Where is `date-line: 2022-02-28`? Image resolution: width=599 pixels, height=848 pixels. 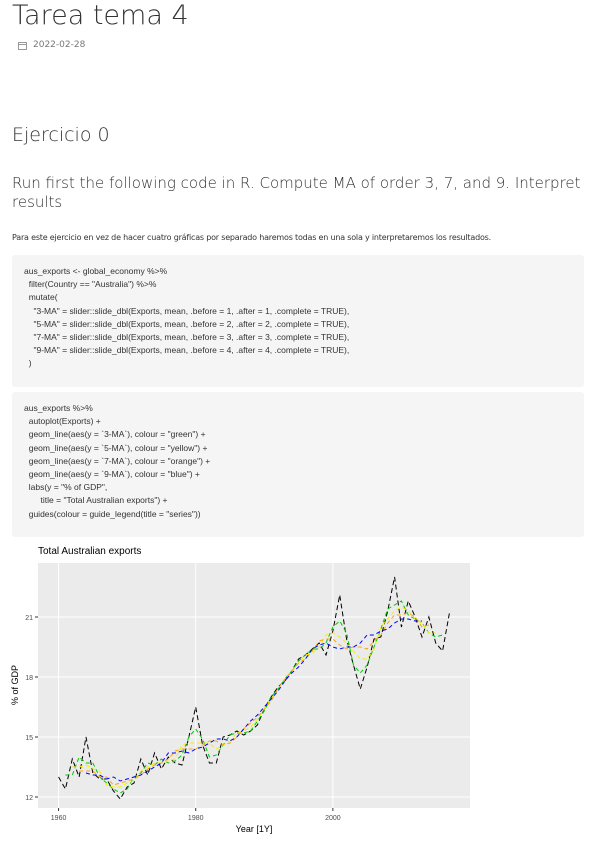 date-line: 2022-02-28 is located at coordinates (51, 45).